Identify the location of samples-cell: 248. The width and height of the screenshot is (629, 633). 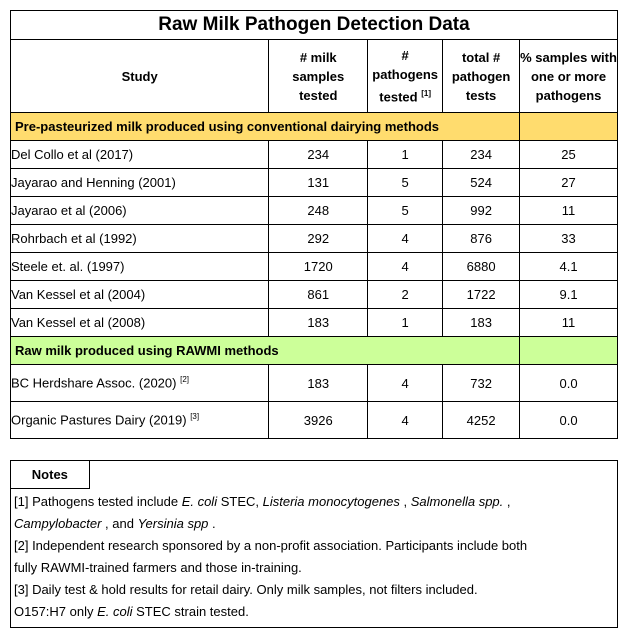
(318, 210).